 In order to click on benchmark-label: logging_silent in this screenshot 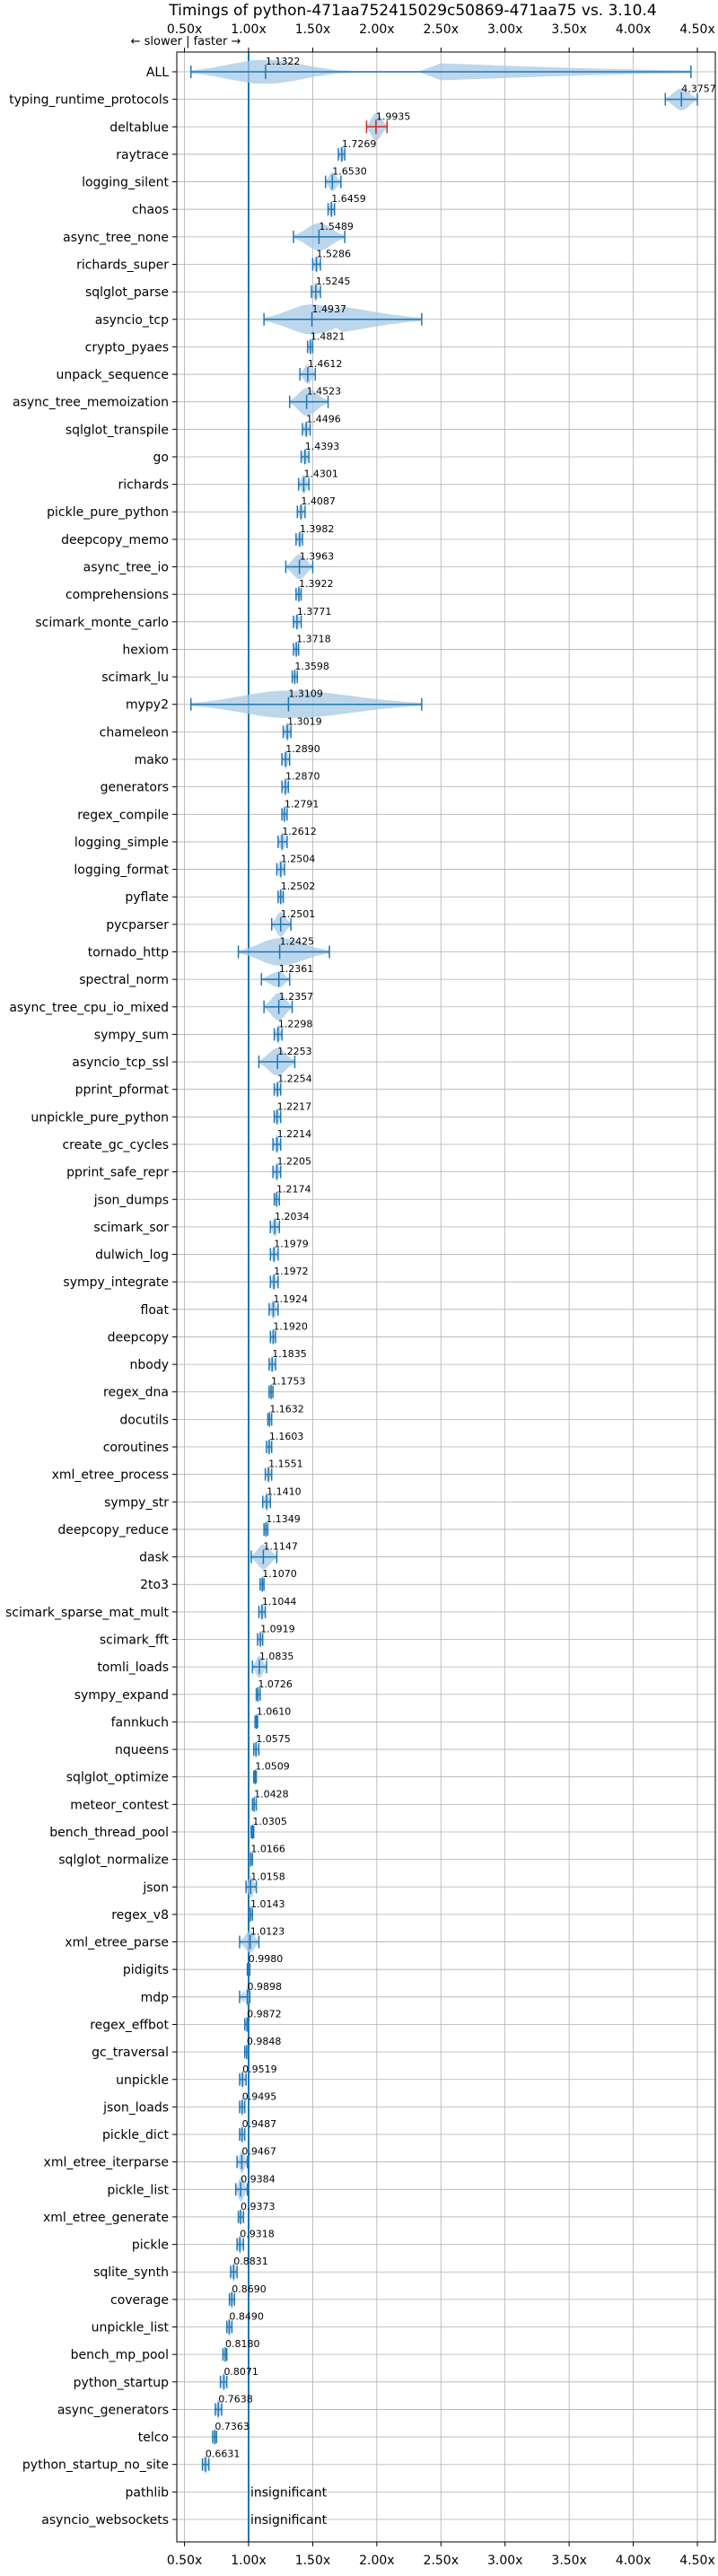, I will do `click(125, 183)`.